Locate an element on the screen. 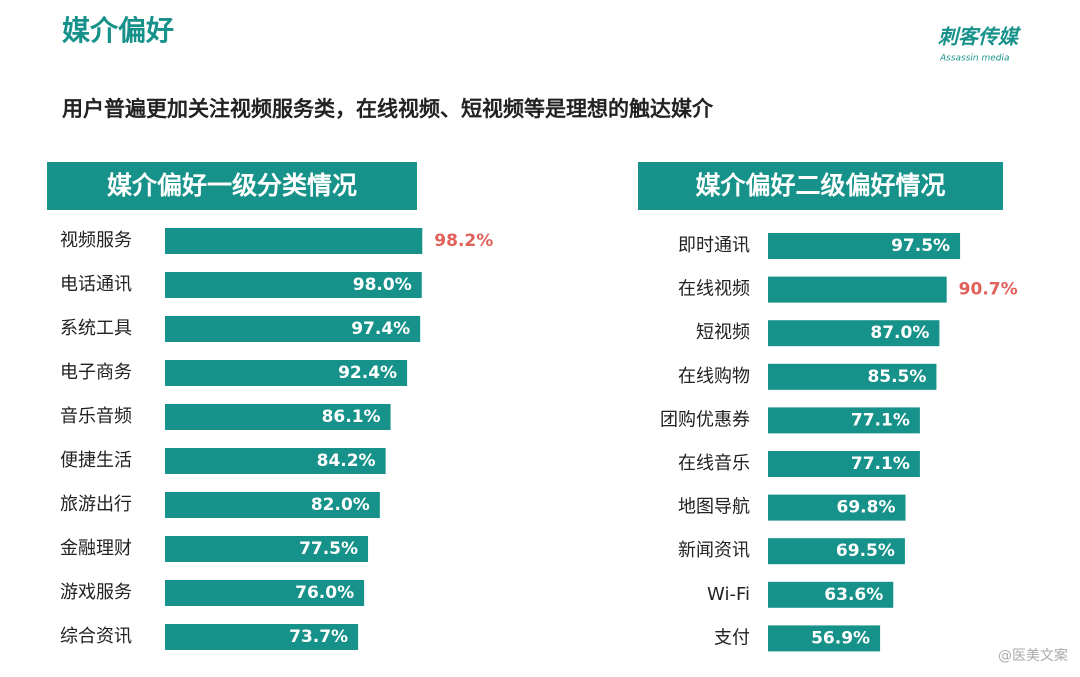 This screenshot has height=677, width=1080. page-title: 媒介偏好 is located at coordinates (118, 30).